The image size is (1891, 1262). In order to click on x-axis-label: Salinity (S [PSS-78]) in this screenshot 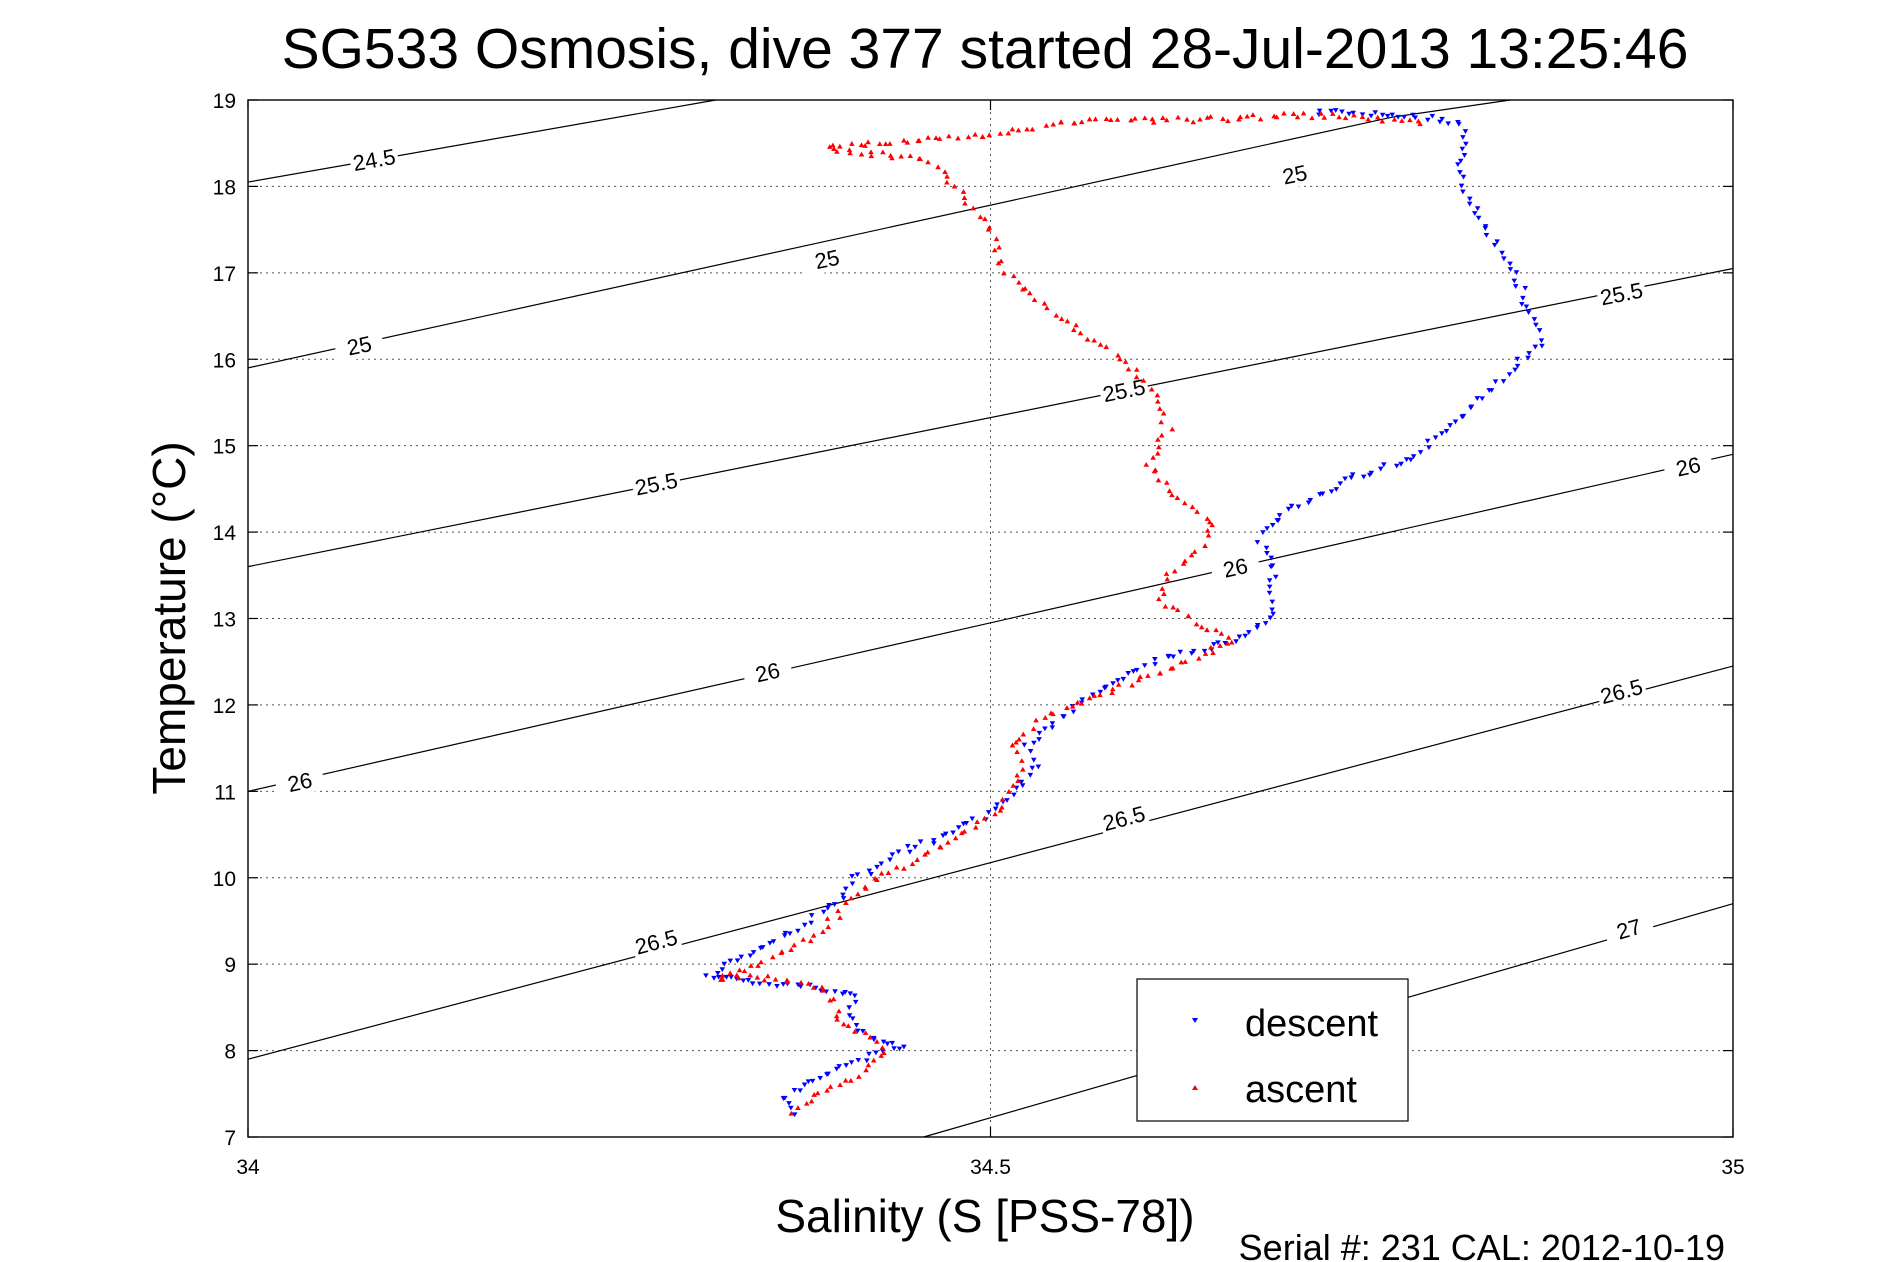, I will do `click(984, 1216)`.